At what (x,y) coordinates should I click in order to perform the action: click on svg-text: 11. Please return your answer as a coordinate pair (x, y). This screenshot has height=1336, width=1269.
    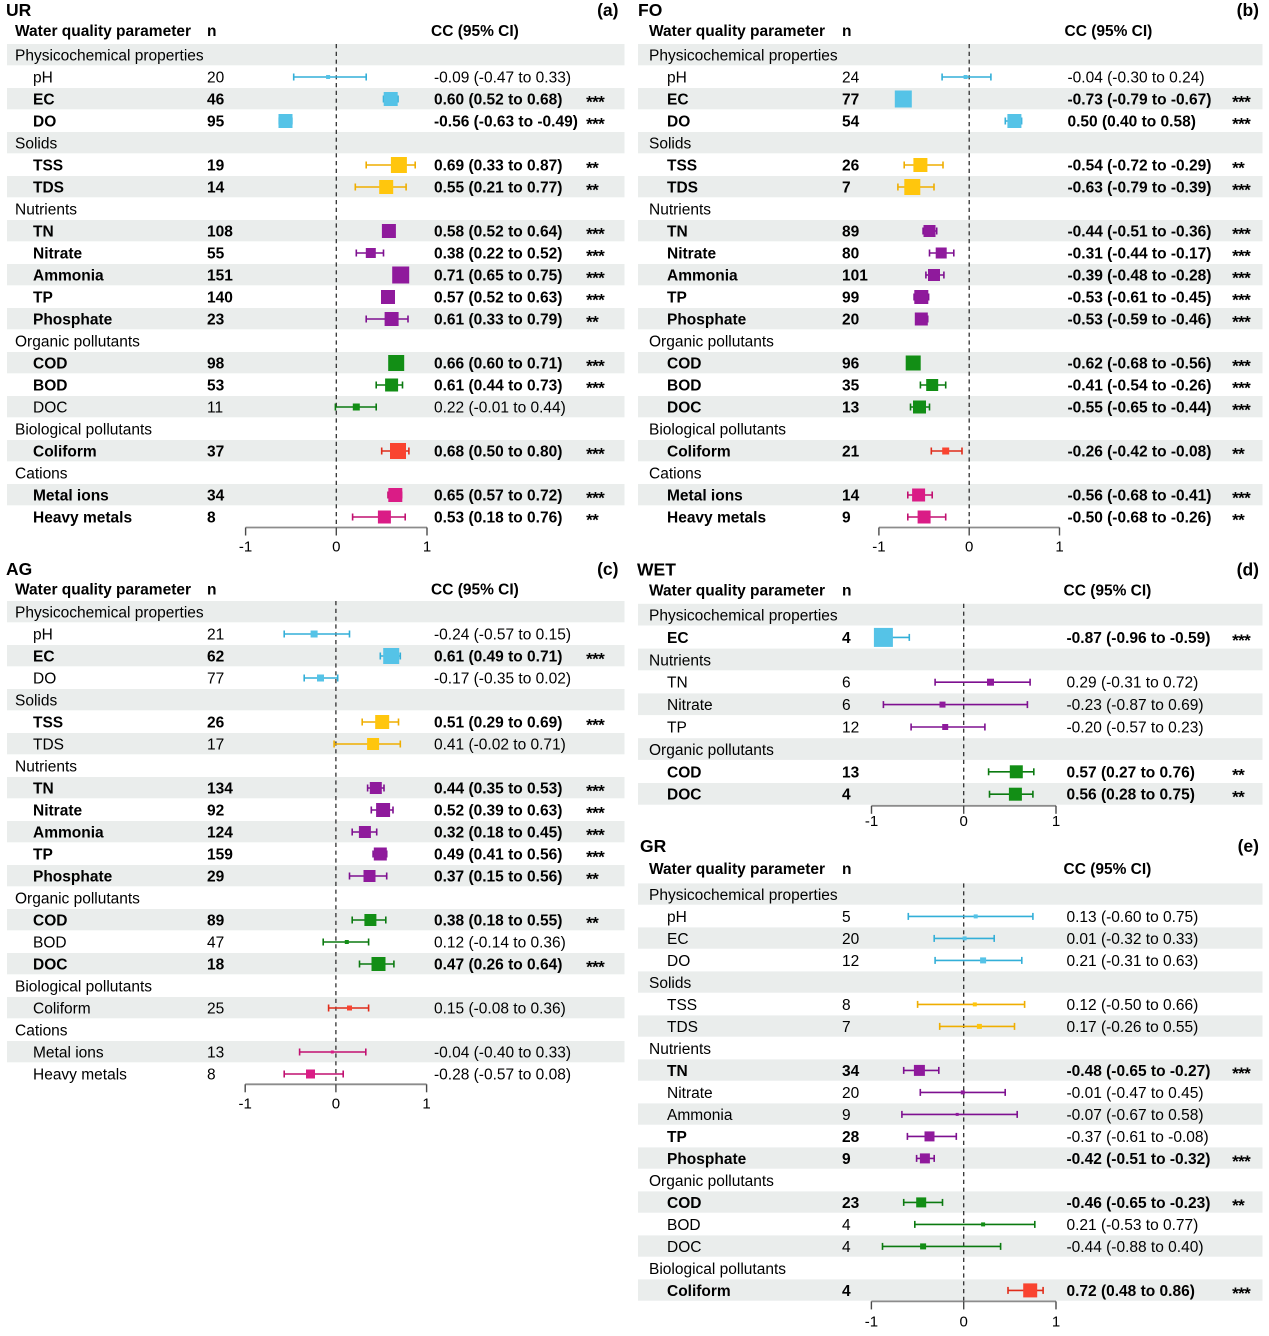
    Looking at the image, I should click on (215, 408).